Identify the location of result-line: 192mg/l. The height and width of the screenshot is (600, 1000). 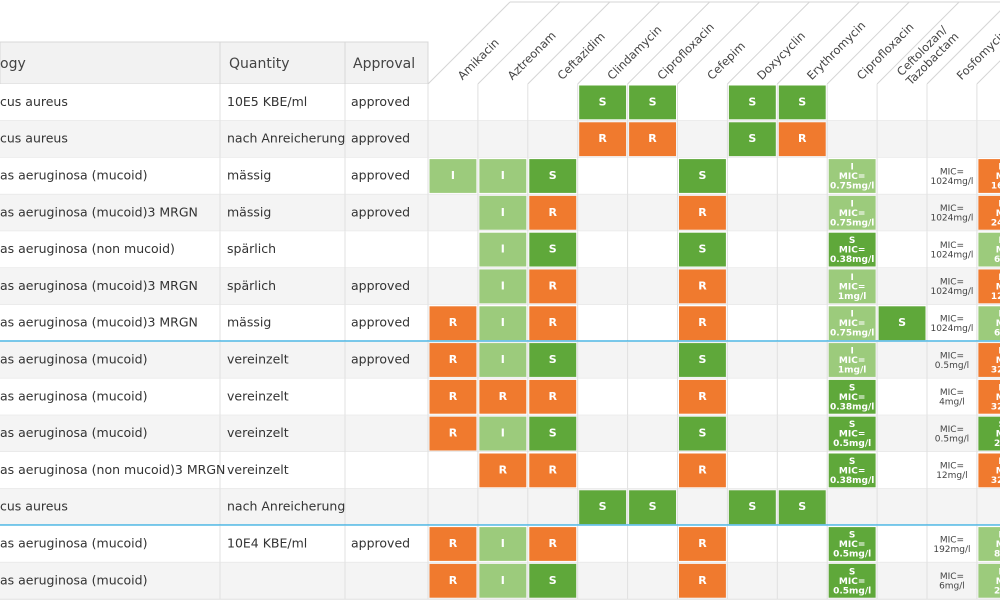
(951, 549).